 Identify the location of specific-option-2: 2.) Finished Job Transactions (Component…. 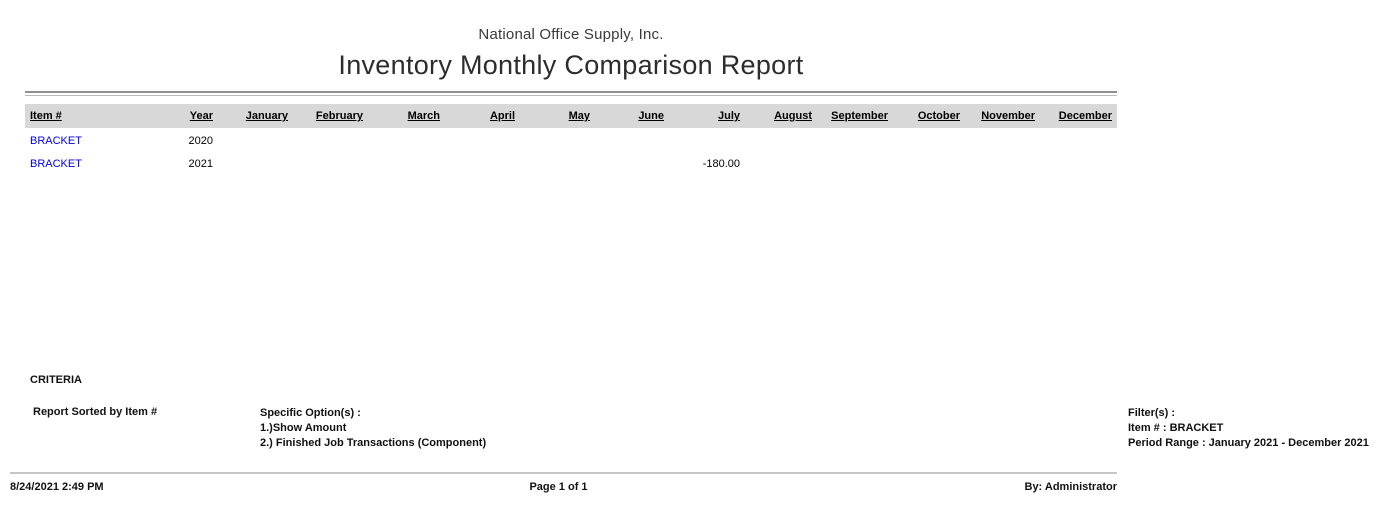
(373, 443).